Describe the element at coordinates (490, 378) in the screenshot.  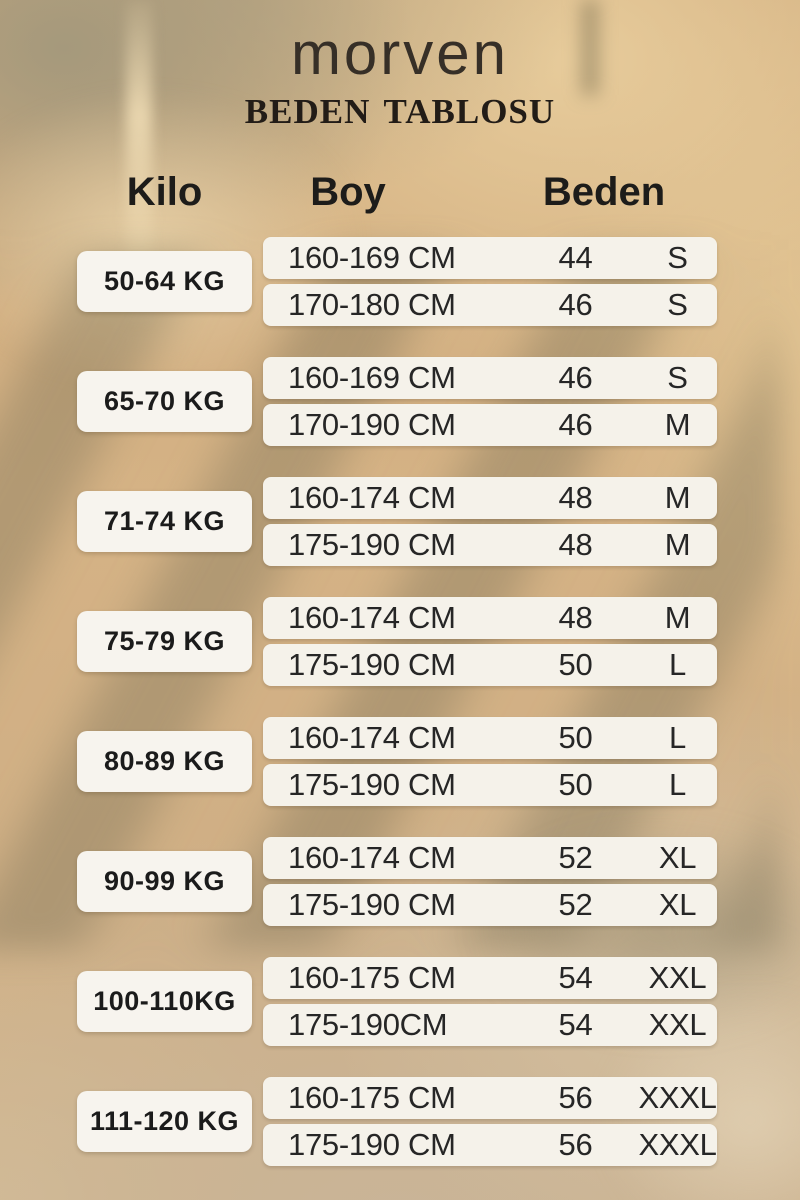
I see `size-row: 160-169 CM 46 S` at that location.